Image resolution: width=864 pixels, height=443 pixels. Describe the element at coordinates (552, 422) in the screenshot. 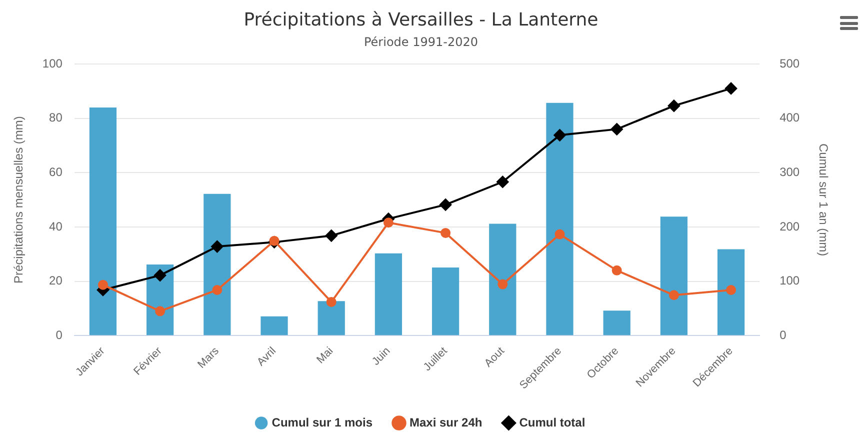

I see `legend-label: Cumul total` at that location.